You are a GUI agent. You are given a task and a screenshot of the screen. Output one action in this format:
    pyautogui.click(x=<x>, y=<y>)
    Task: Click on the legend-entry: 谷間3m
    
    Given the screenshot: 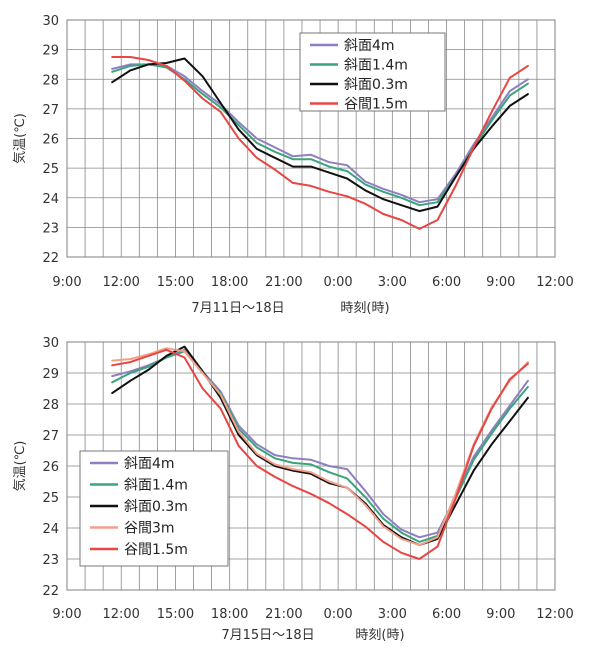 What is the action you would take?
    pyautogui.click(x=149, y=529)
    